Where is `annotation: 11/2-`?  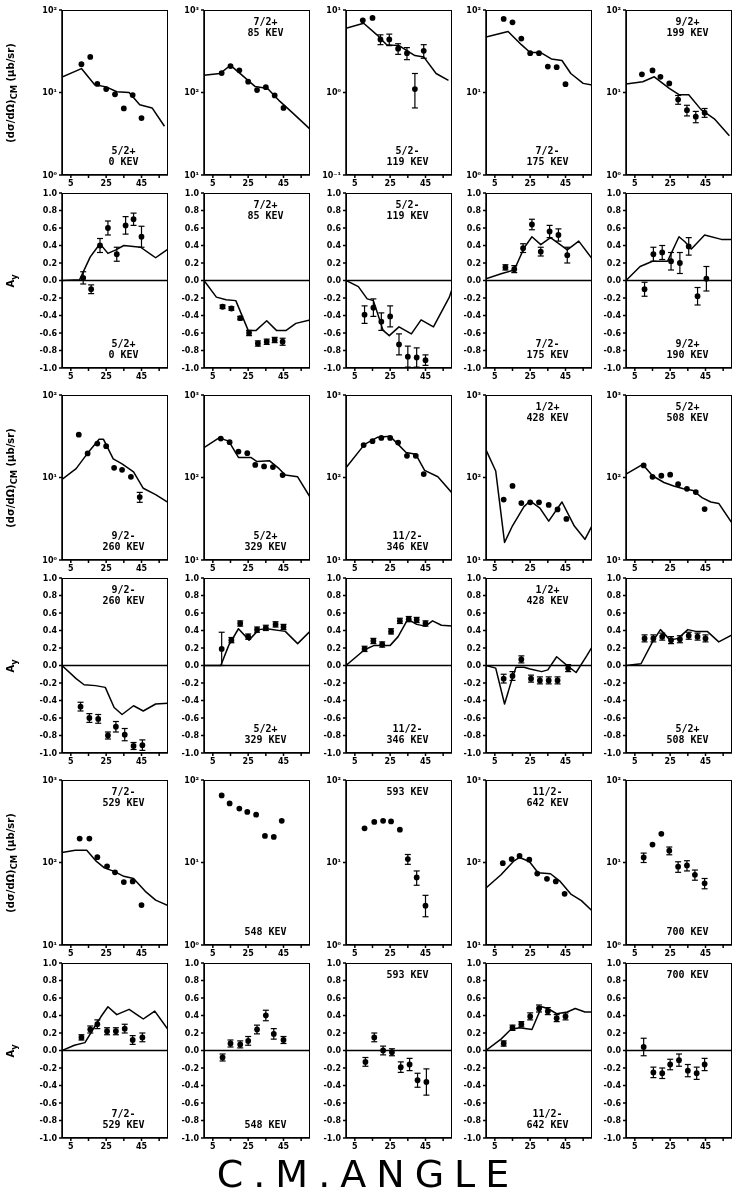
annotation: 11/2- is located at coordinates (407, 535).